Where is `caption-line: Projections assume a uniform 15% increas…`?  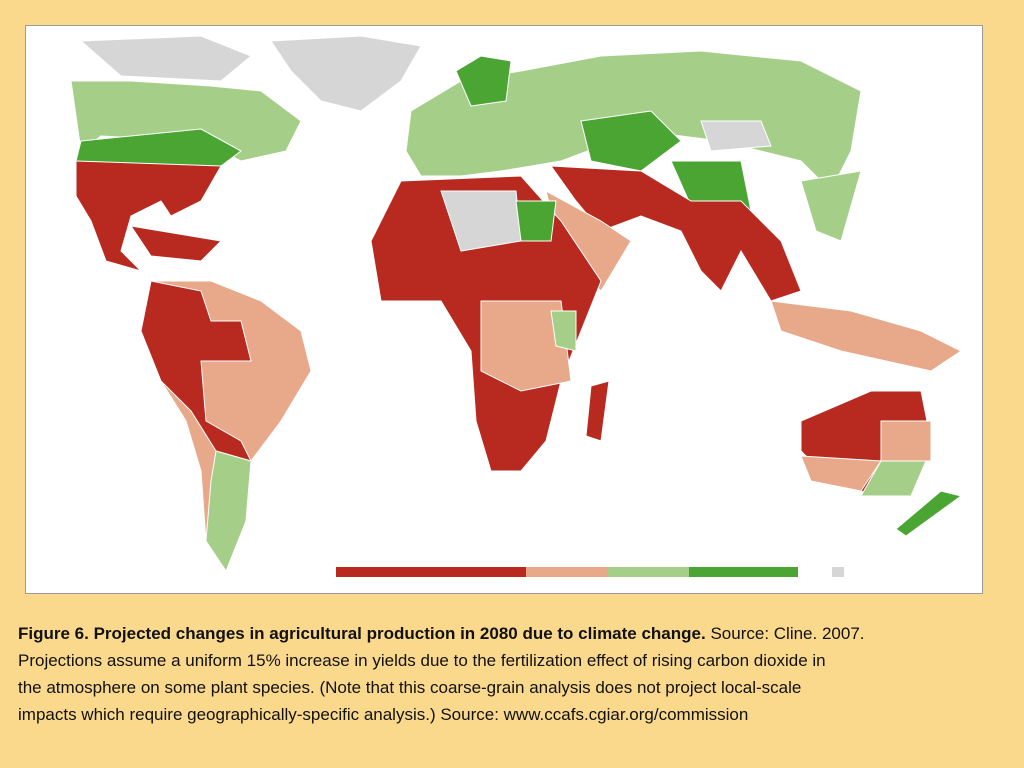
caption-line: Projections assume a uniform 15% increas… is located at coordinates (422, 660).